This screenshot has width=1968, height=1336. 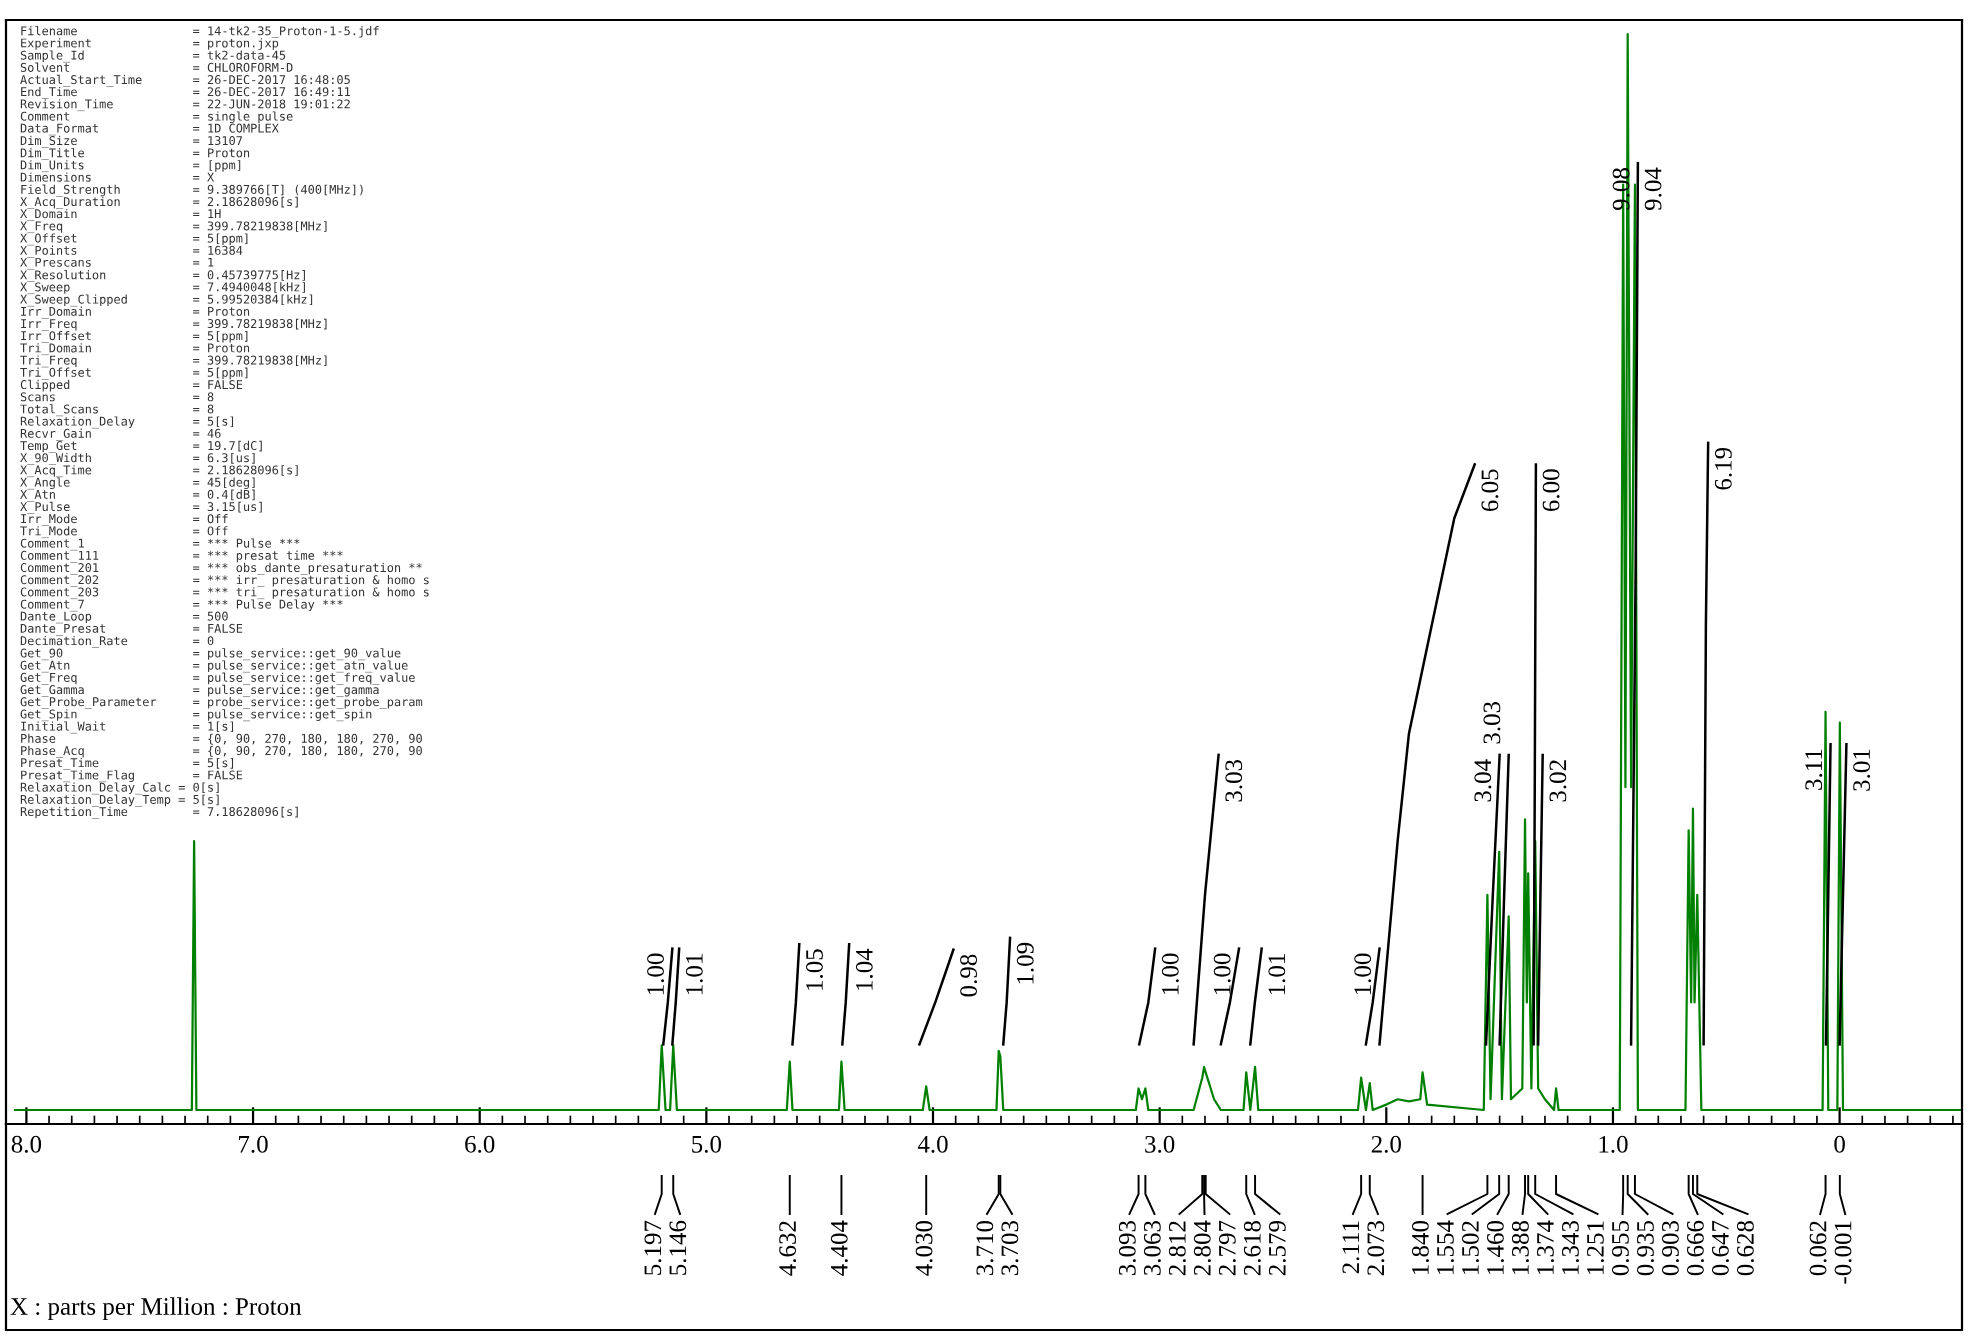 I want to click on annotation: 2.111, so click(x=1351, y=1247).